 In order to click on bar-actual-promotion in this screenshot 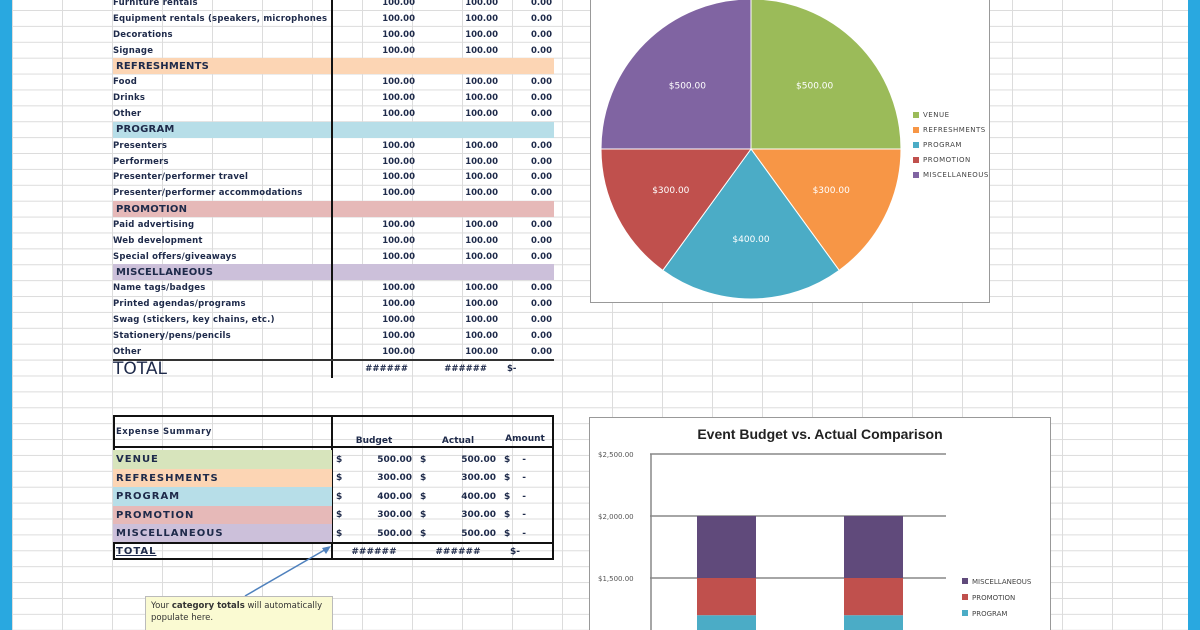, I will do `click(873, 597)`.